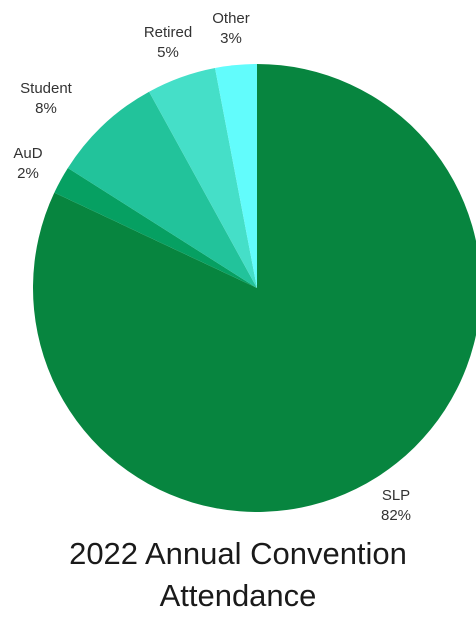  Describe the element at coordinates (168, 32) in the screenshot. I see `slice-label-name-retired: Retired` at that location.